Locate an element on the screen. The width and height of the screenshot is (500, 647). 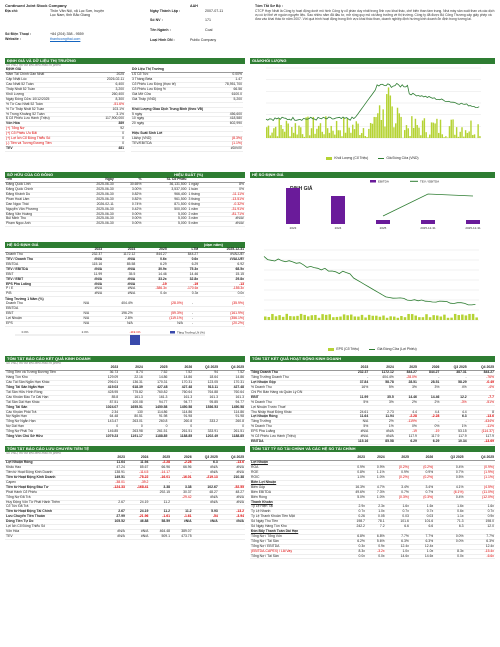
table-row: Biên Gộp 16.3% 4.7% 3.4% 3.4% 4.1% (4.5%) is located at coordinates (372, 488).